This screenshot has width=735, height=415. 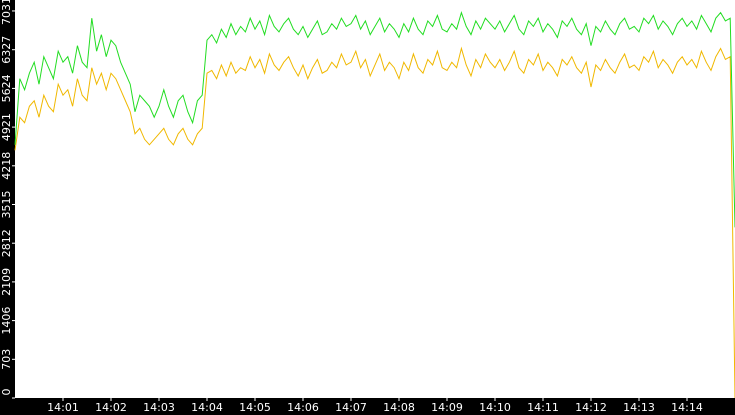 I want to click on x-tick-label: 14:03, so click(x=159, y=407).